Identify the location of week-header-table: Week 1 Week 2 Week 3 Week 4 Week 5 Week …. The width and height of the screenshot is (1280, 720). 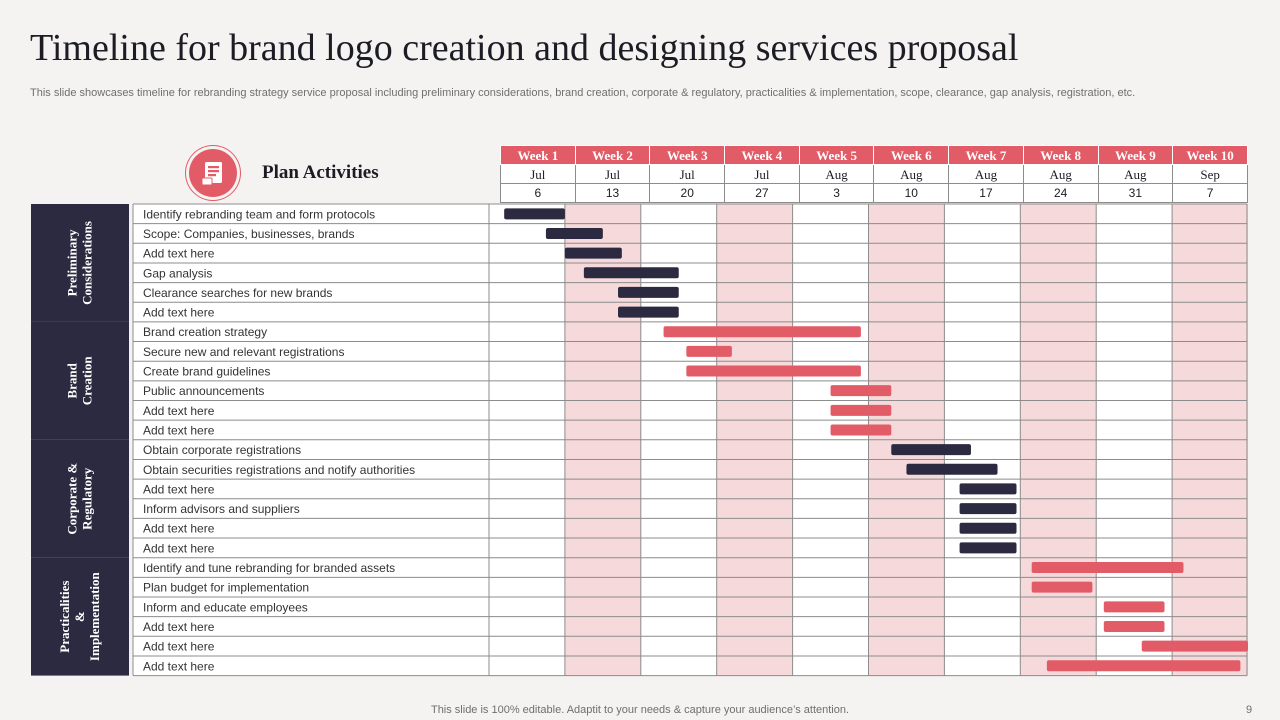
(874, 174).